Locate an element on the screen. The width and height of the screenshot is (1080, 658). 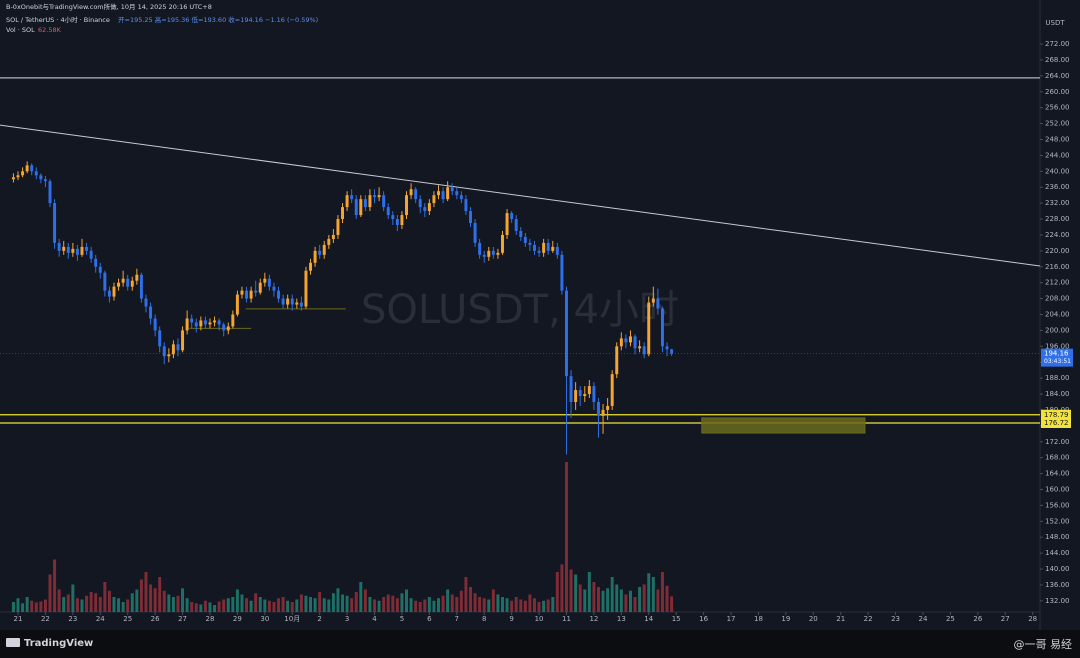
x-tick-label: 20 is located at coordinates (813, 619).